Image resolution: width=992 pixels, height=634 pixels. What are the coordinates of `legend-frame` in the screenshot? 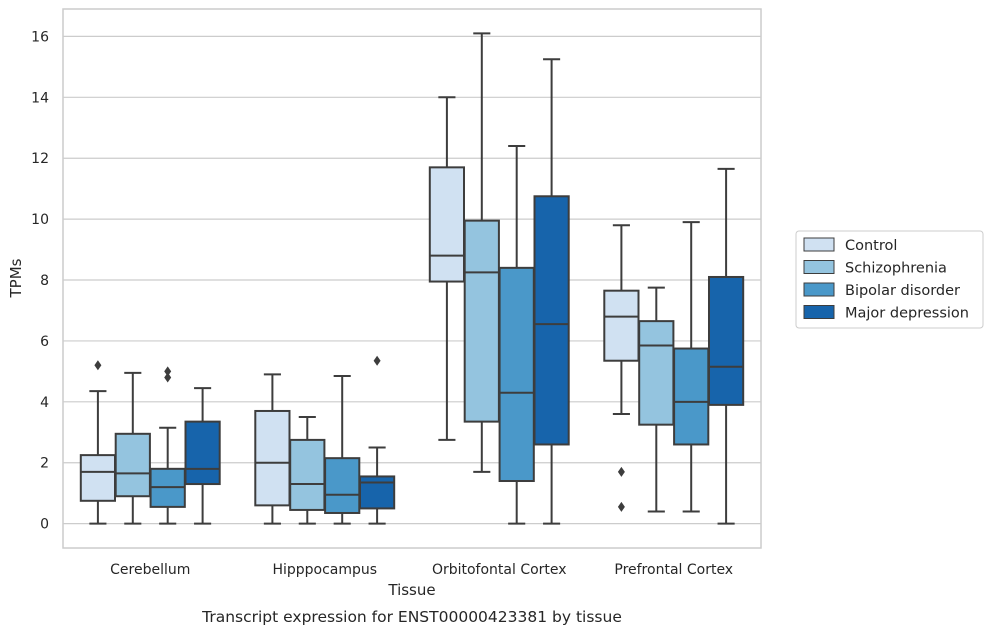 It's located at (889, 279).